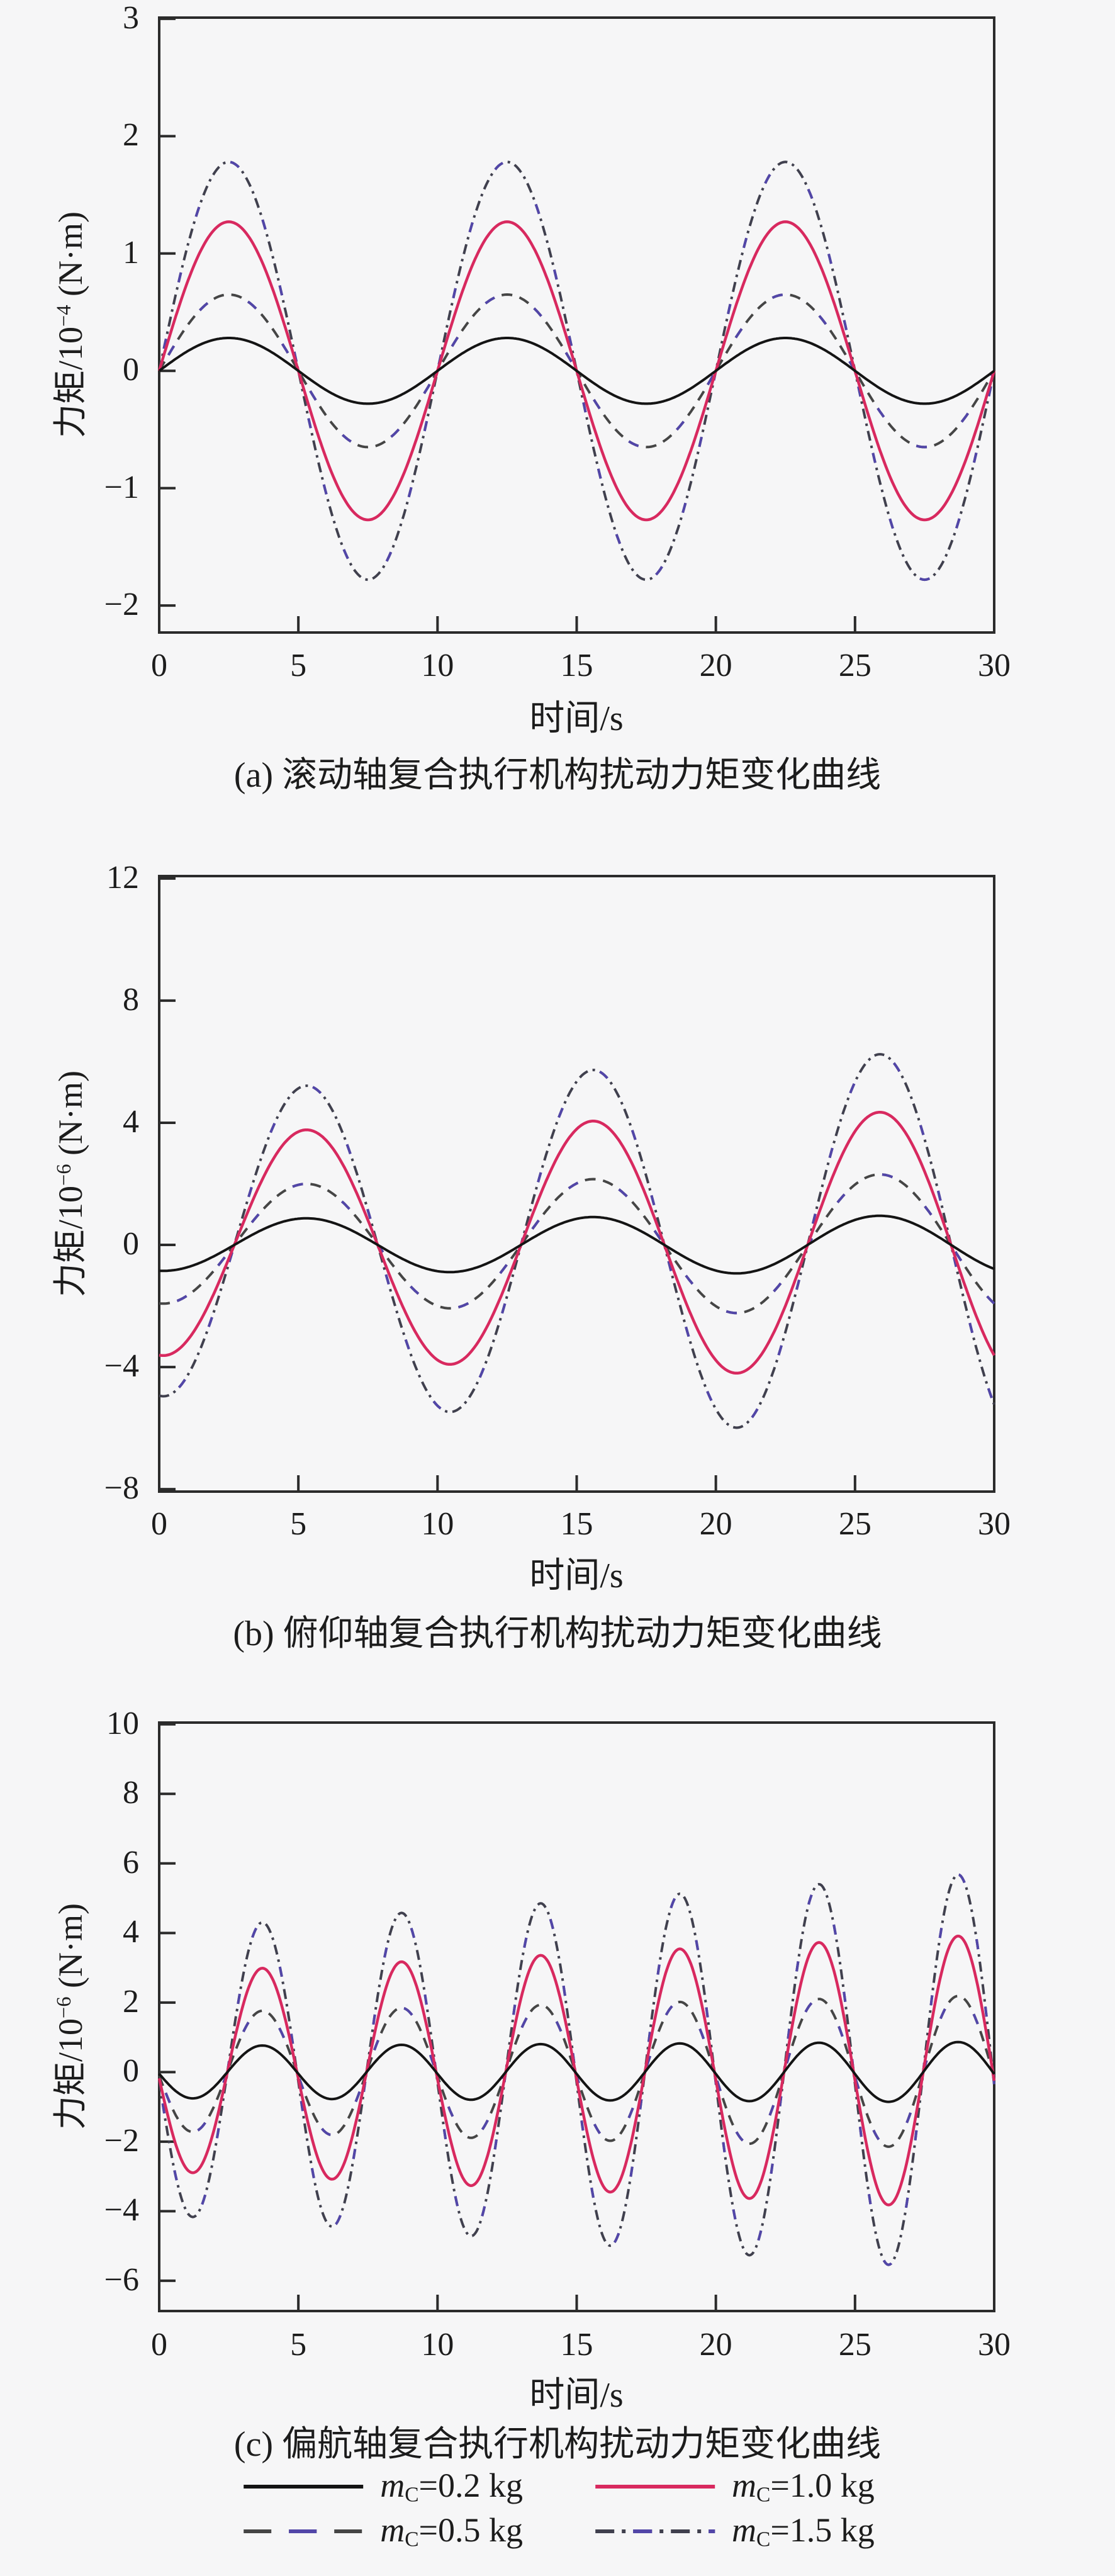 This screenshot has height=2576, width=1115. I want to click on y-axis-label-c-base: 力矩/10, so click(70, 2074).